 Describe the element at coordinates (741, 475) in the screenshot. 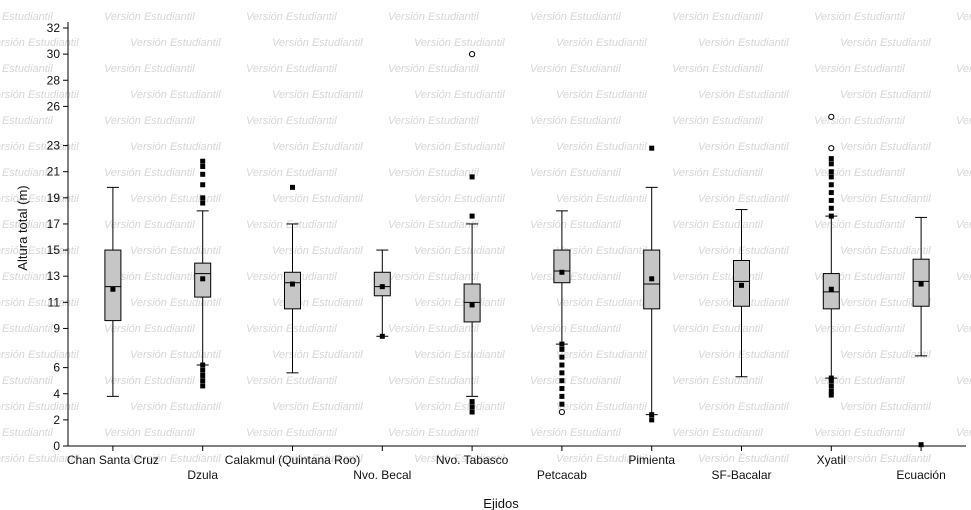

I see `category-label: SF-Bacalar` at that location.